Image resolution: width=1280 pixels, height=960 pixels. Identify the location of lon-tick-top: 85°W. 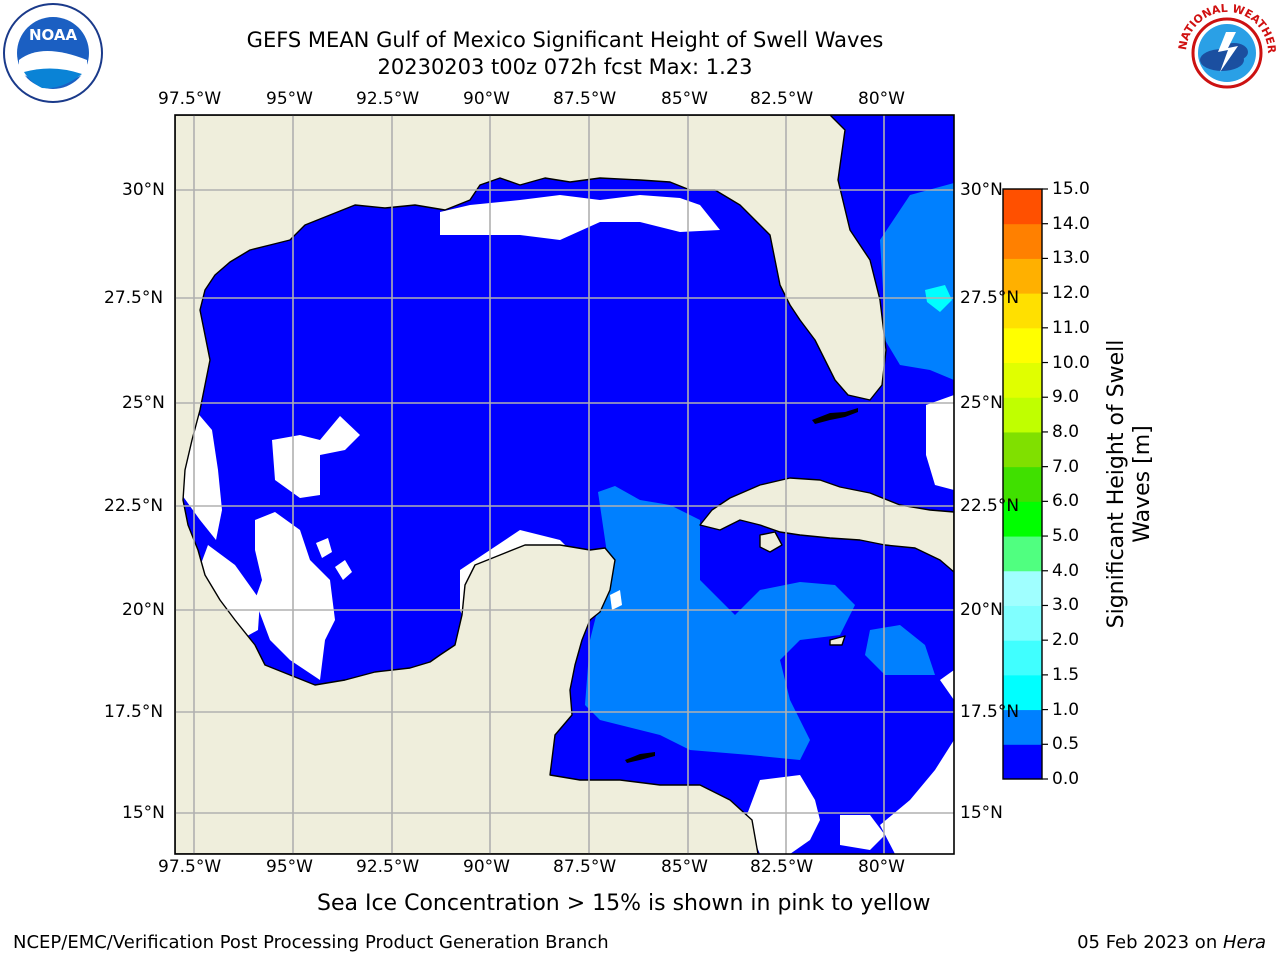
(684, 99).